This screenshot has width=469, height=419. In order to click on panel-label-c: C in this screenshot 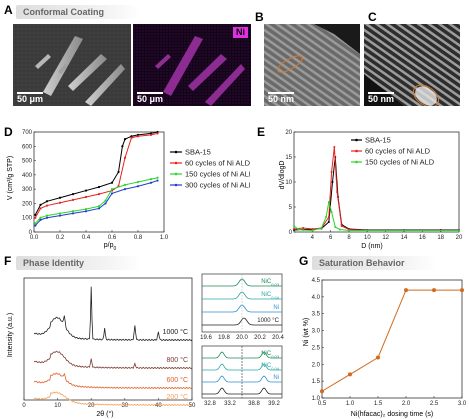, I will do `click(372, 17)`.